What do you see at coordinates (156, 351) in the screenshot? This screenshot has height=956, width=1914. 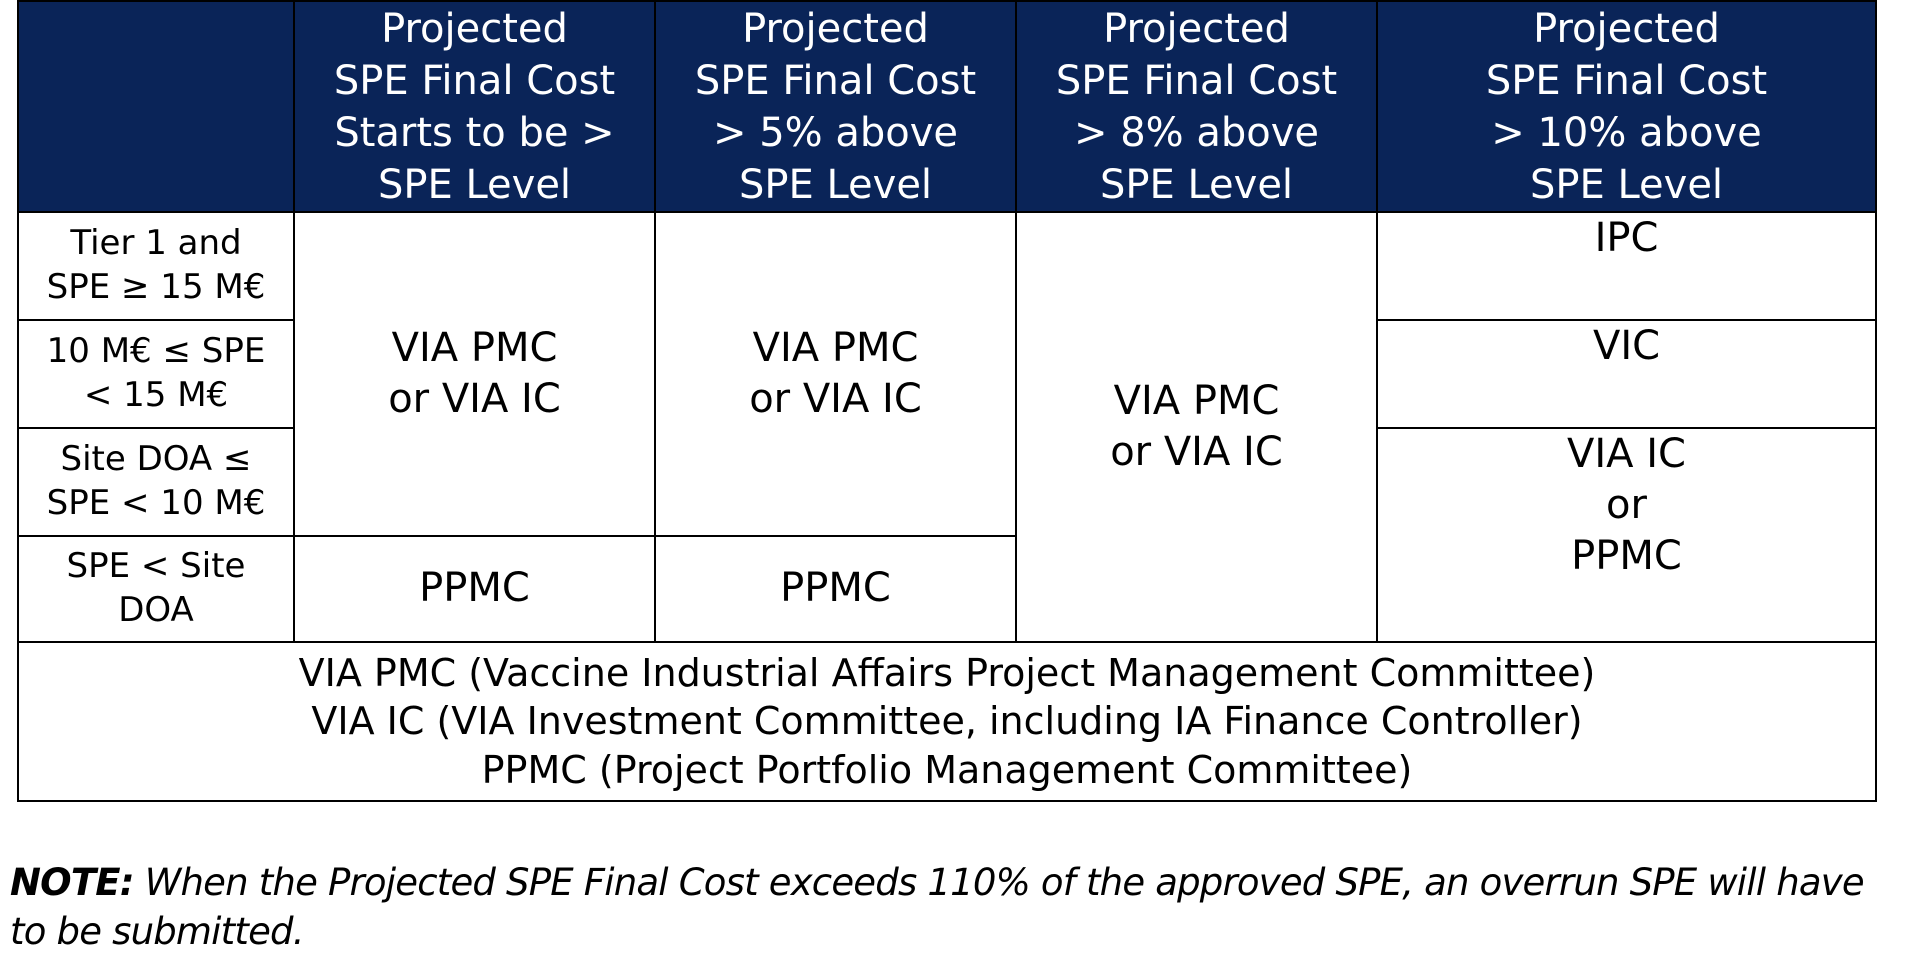 I see `row-label-line: 10 M€ ≤ SPE` at bounding box center [156, 351].